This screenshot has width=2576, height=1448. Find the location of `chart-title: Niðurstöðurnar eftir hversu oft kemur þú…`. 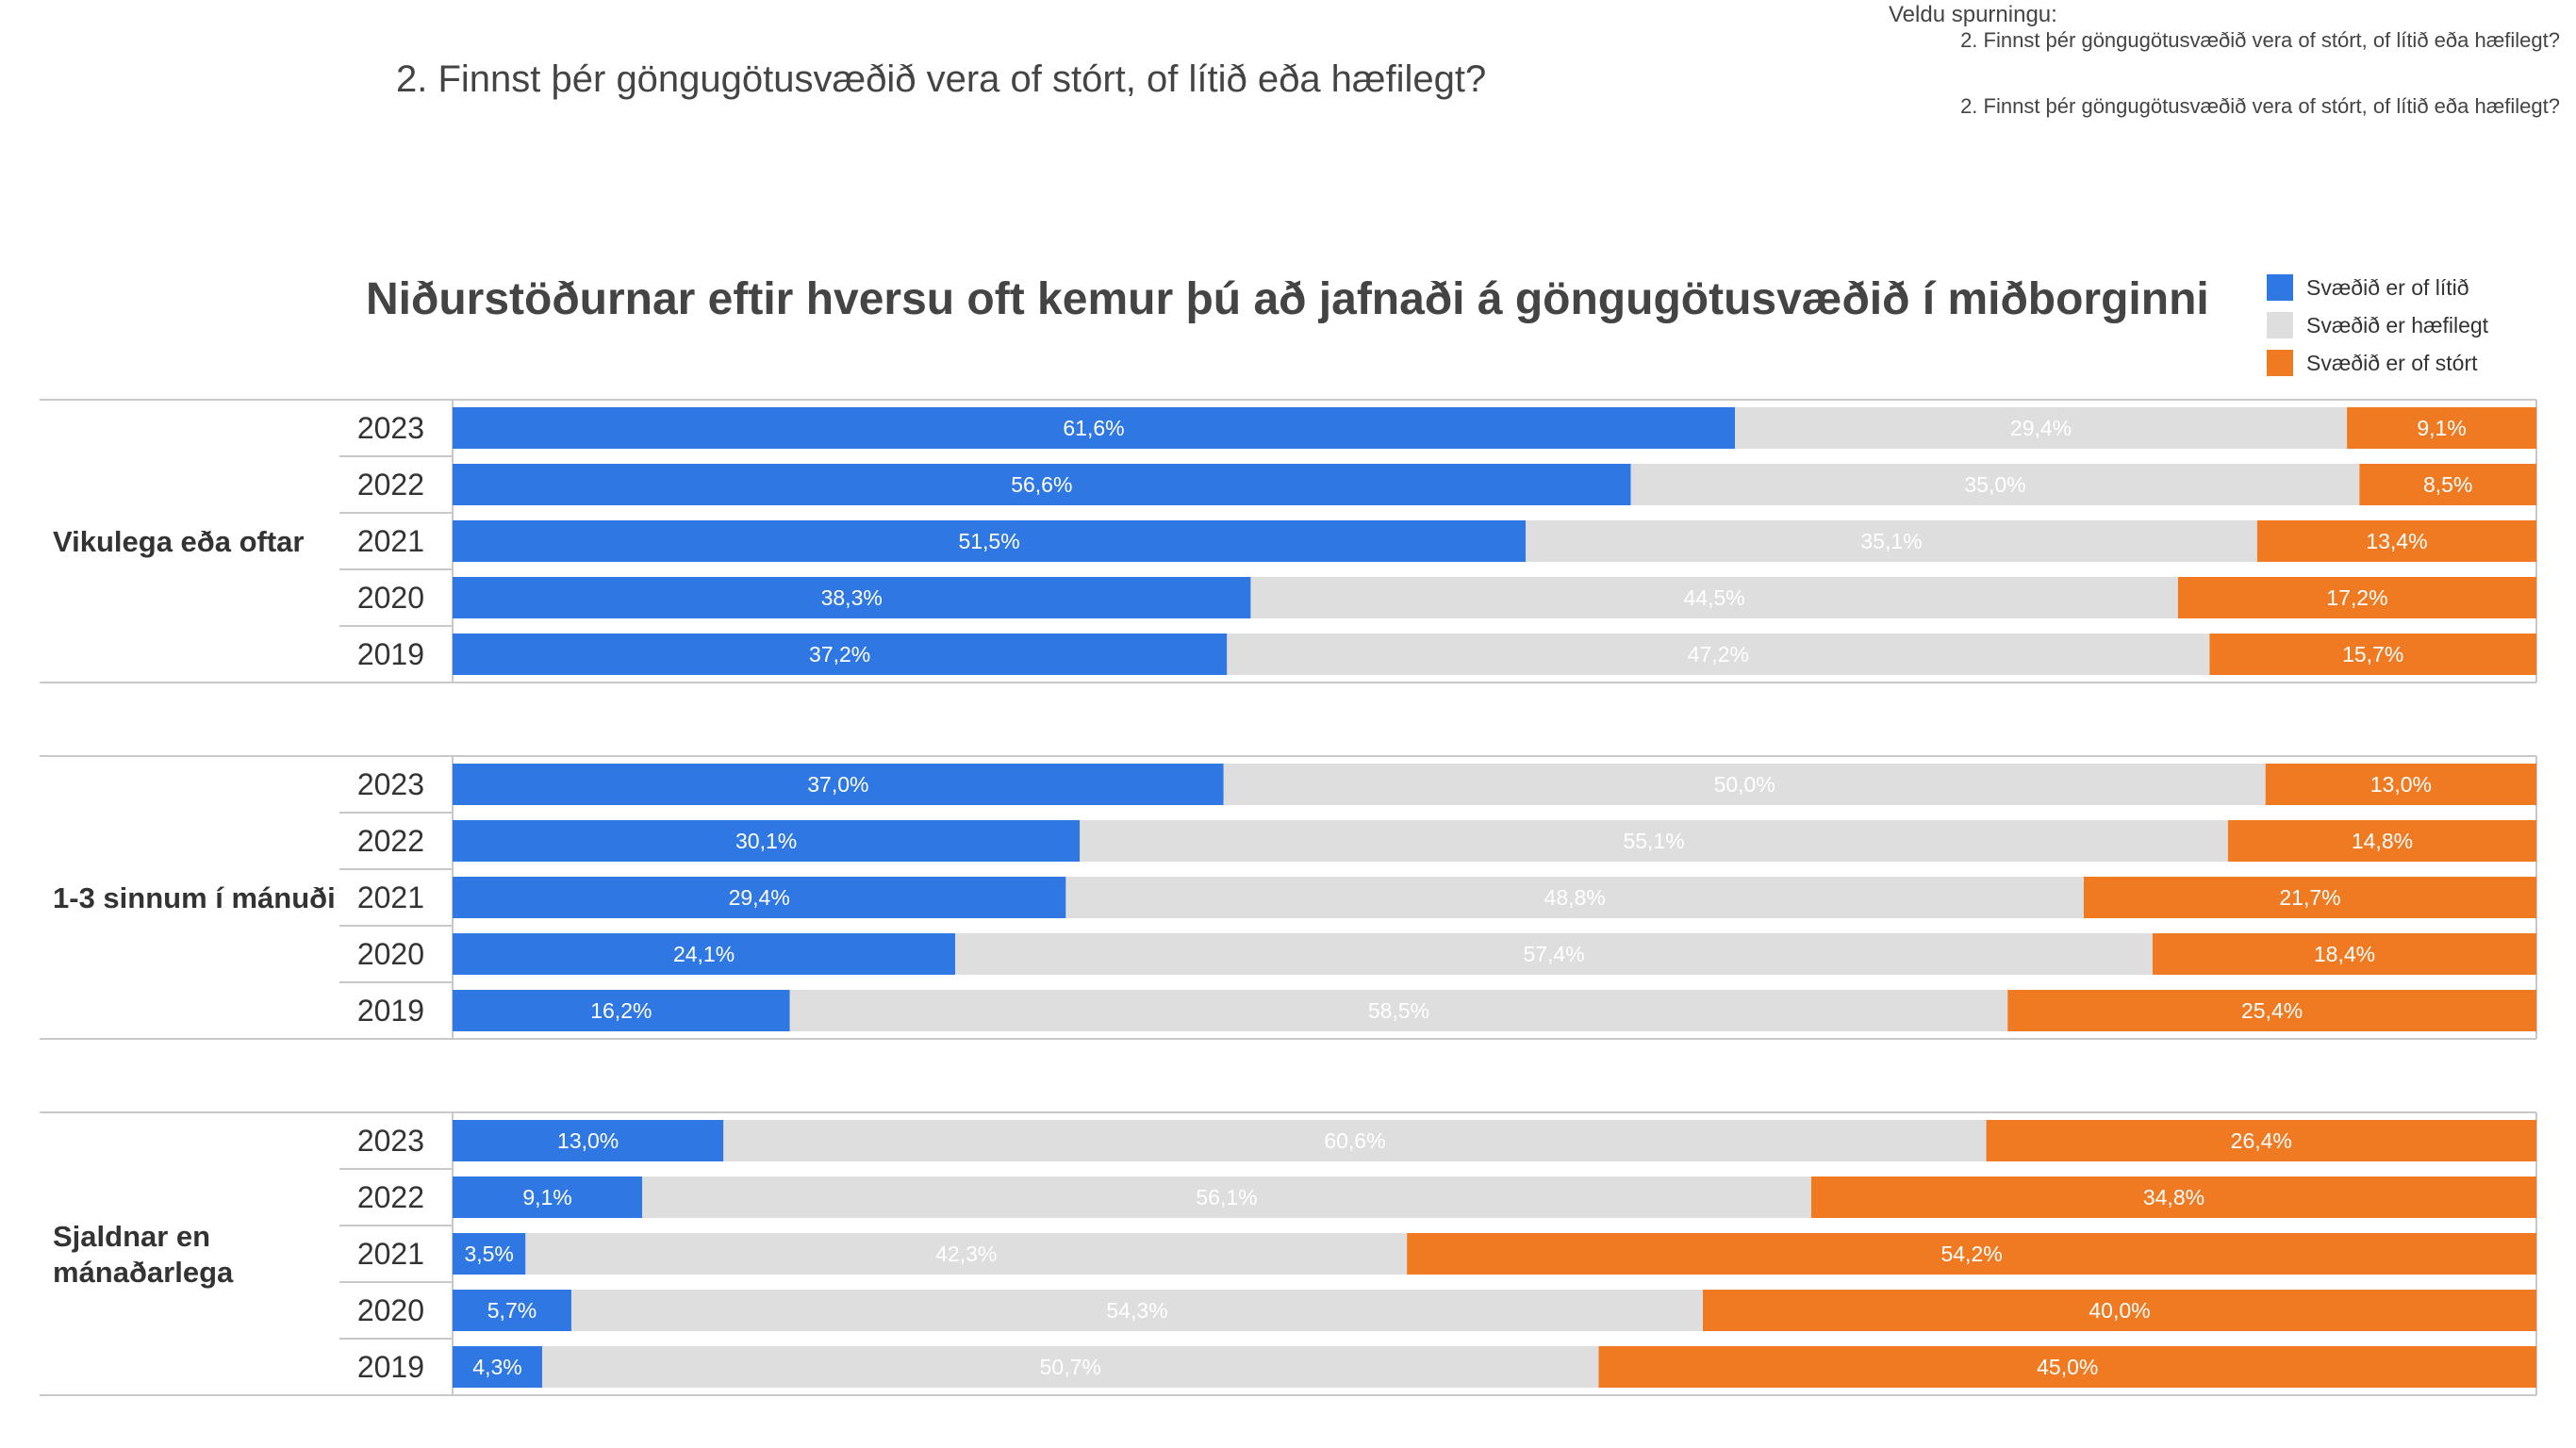

chart-title: Niðurstöðurnar eftir hversu oft kemur þú… is located at coordinates (1287, 299).